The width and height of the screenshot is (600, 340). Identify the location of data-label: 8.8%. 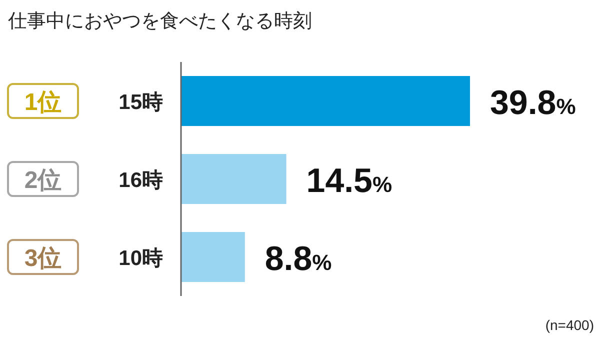
(298, 259).